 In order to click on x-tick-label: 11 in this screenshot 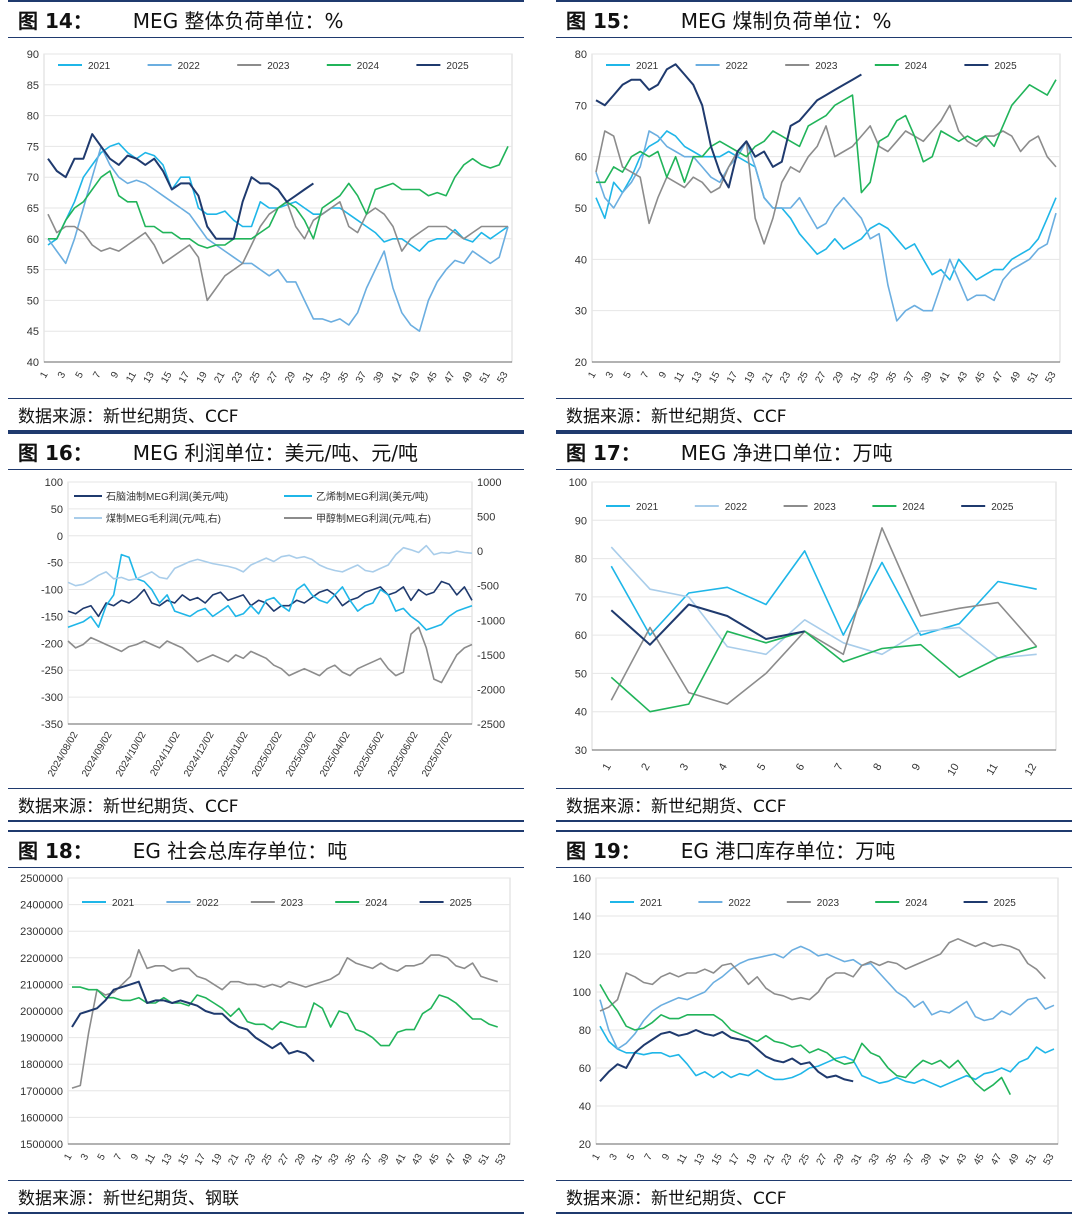, I will do `click(150, 1159)`.